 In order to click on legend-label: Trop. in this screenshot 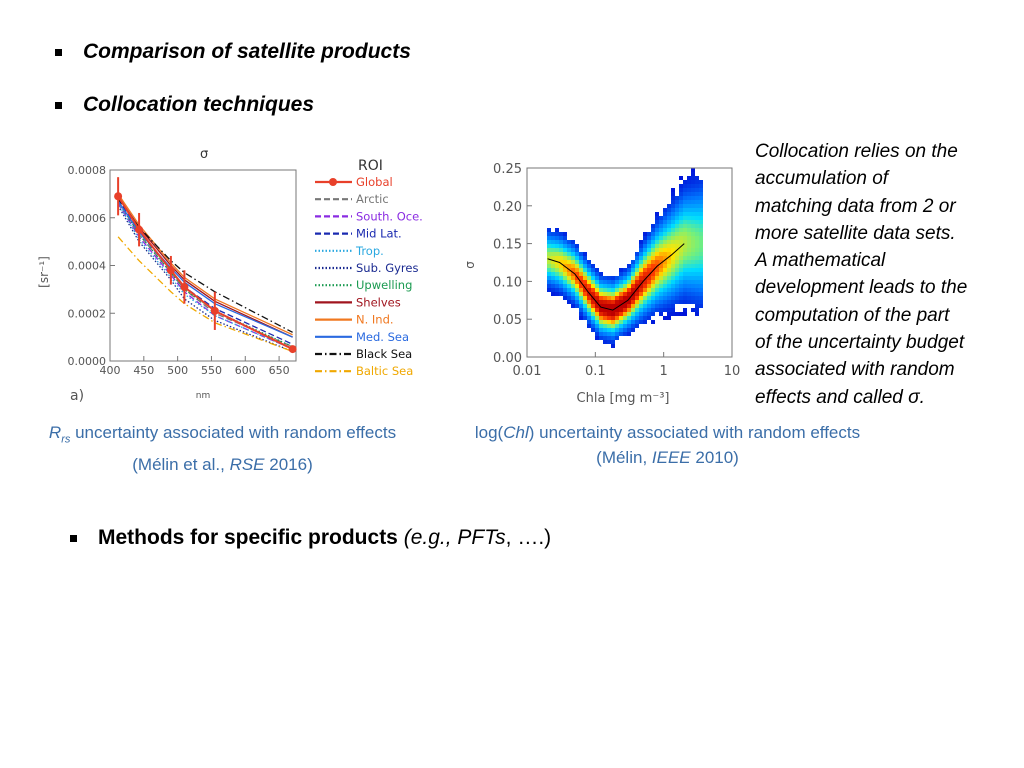, I will do `click(369, 251)`.